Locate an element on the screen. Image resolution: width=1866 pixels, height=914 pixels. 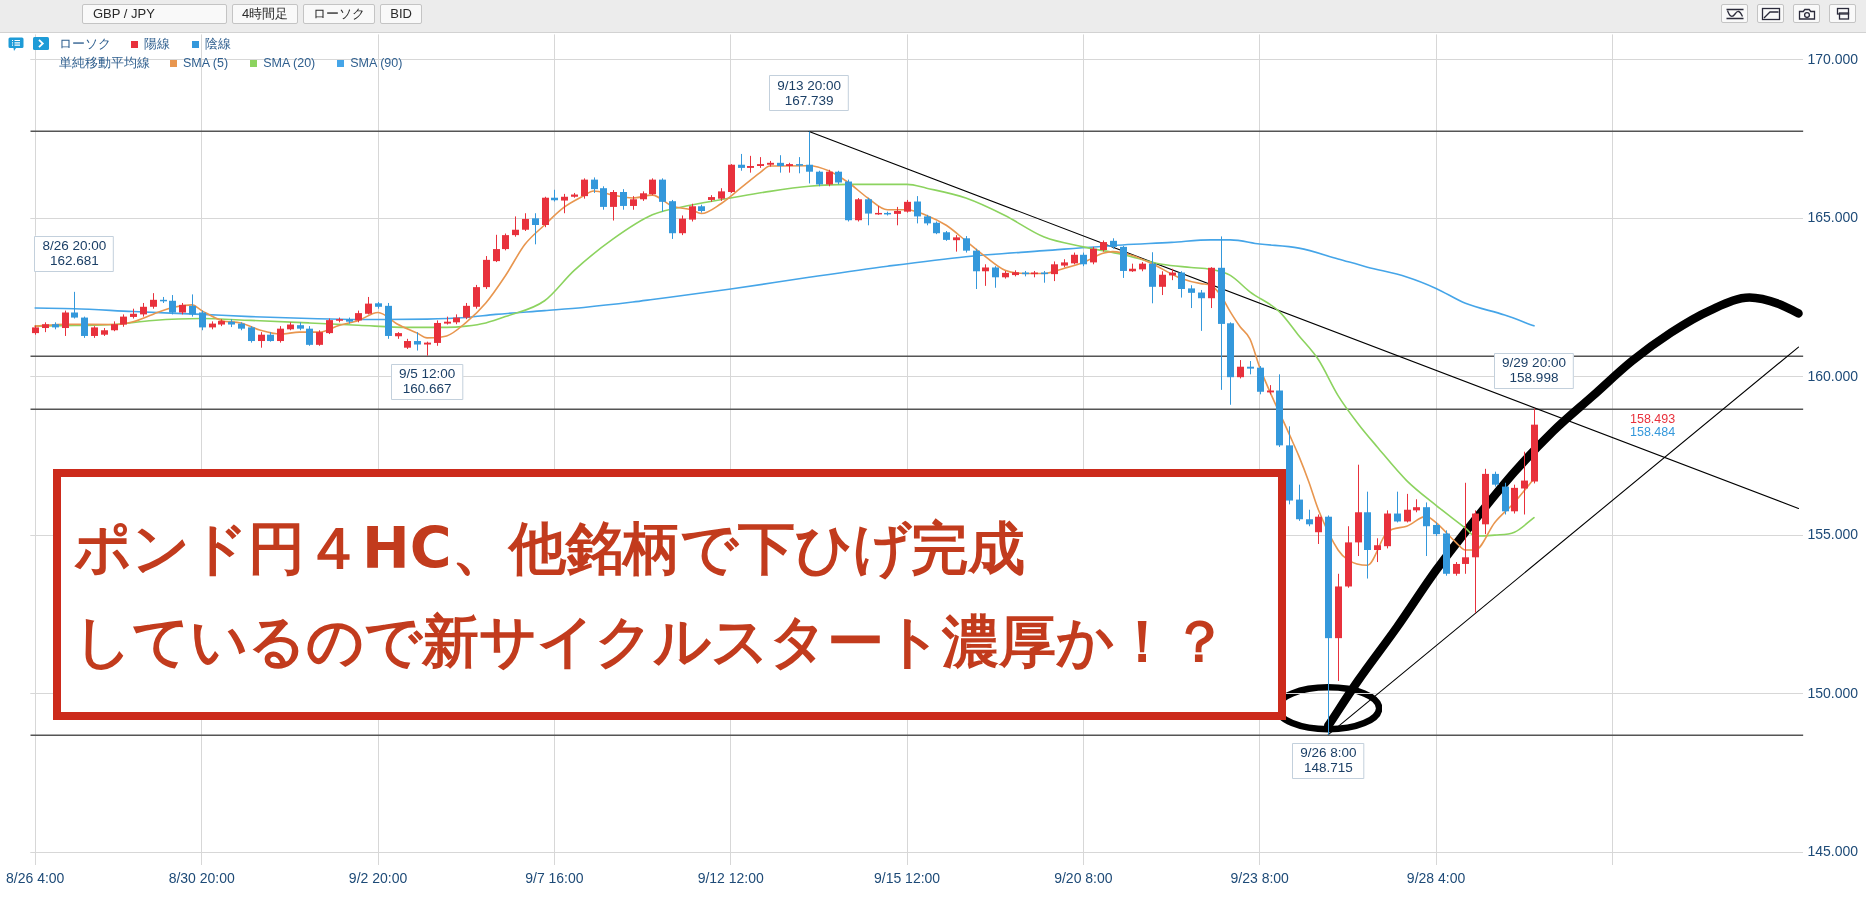
annotation: 158.493 is located at coordinates (1653, 418).